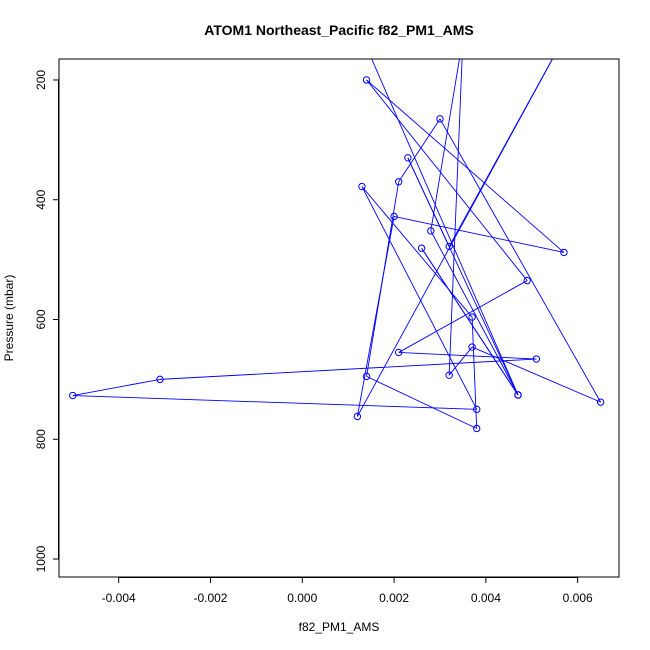 This screenshot has width=650, height=650. What do you see at coordinates (578, 598) in the screenshot?
I see `x-tick-label: 0.006` at bounding box center [578, 598].